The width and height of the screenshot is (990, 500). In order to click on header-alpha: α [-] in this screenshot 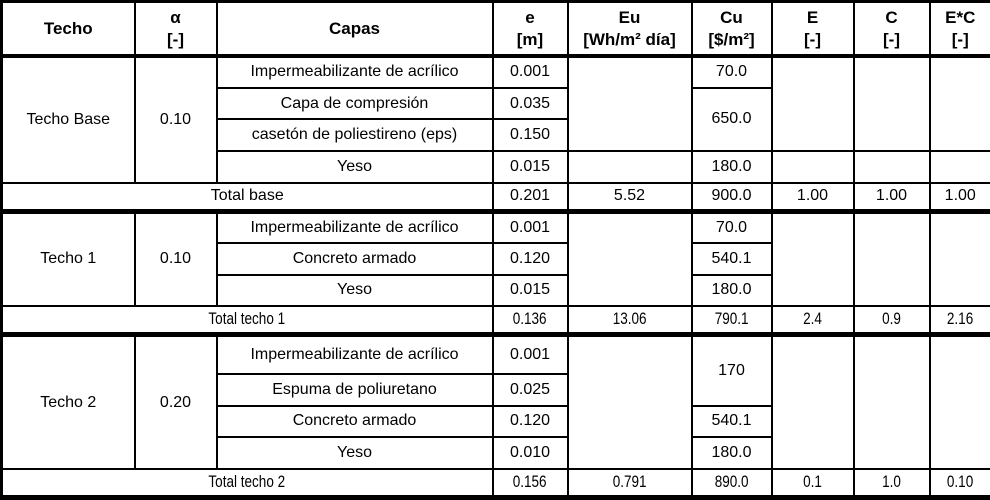, I will do `click(175, 29)`.